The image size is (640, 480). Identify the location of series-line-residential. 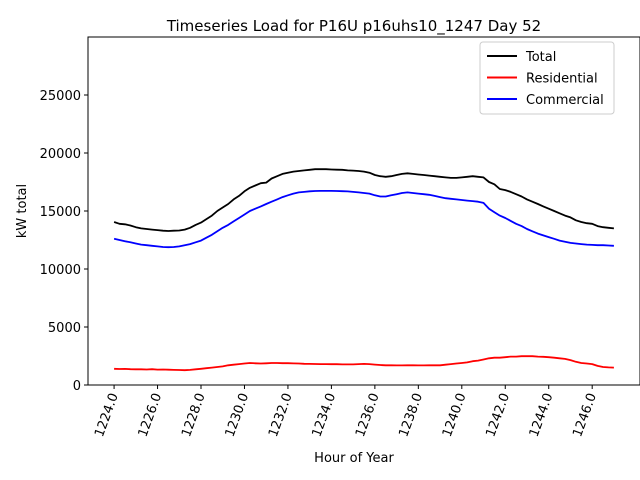
(364, 363).